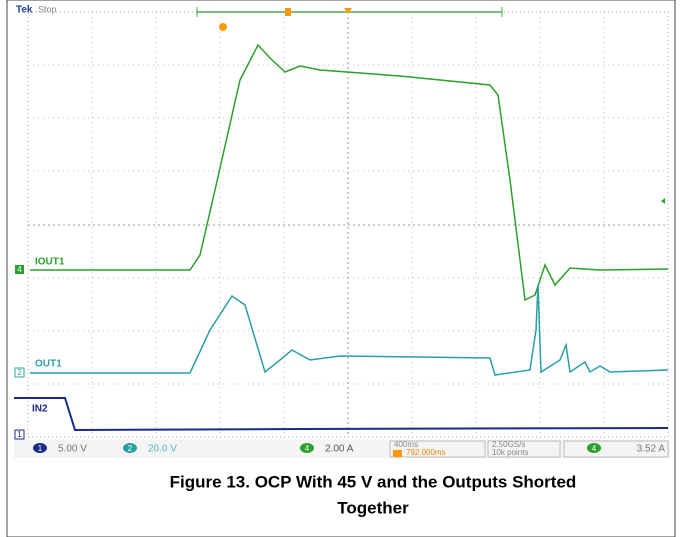  Describe the element at coordinates (24, 10) in the screenshot. I see `brand: Tek` at that location.